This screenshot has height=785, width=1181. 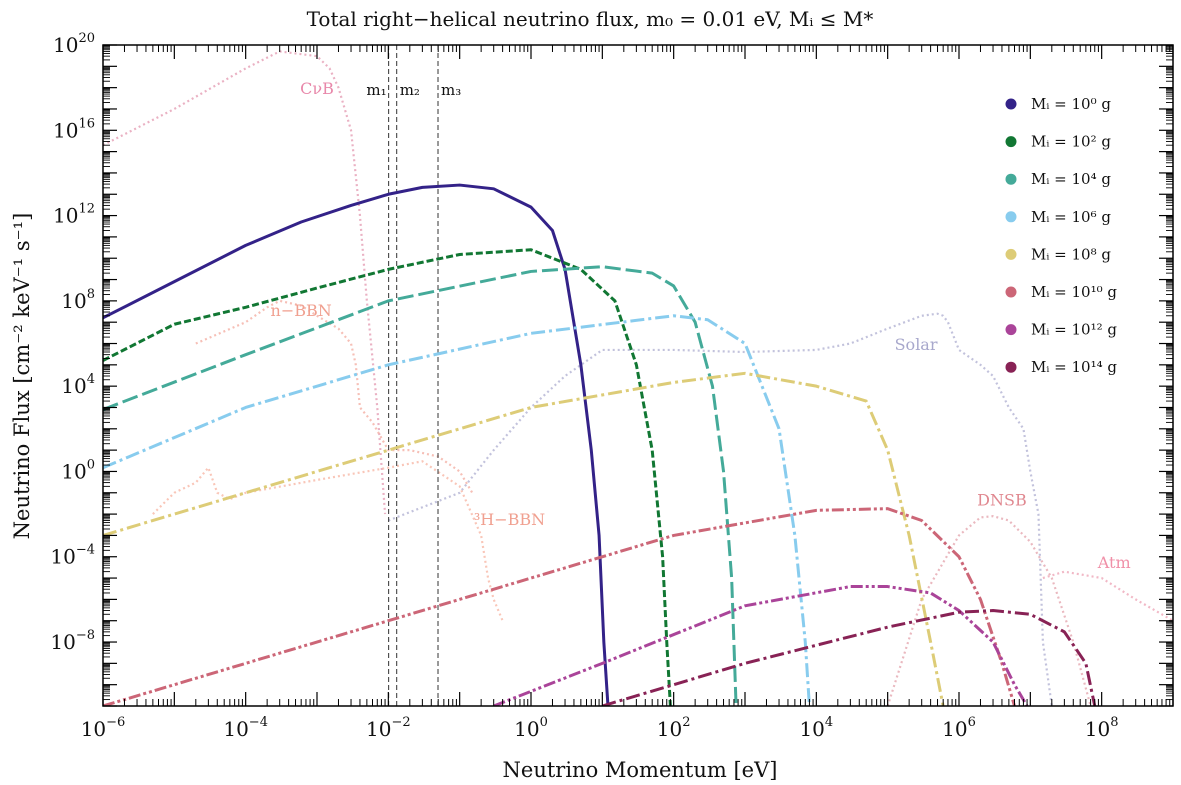 I want to click on legend-entry-5: Mᵢ = 10¹⁰ g, so click(x=1074, y=292).